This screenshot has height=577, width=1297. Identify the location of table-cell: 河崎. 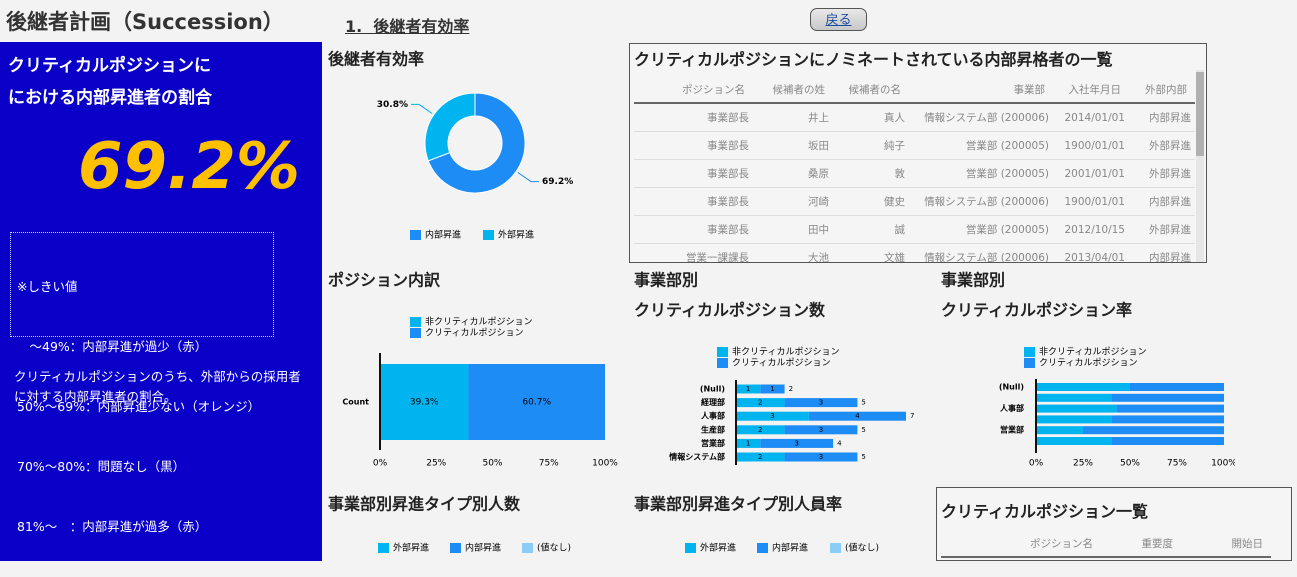
(793, 201).